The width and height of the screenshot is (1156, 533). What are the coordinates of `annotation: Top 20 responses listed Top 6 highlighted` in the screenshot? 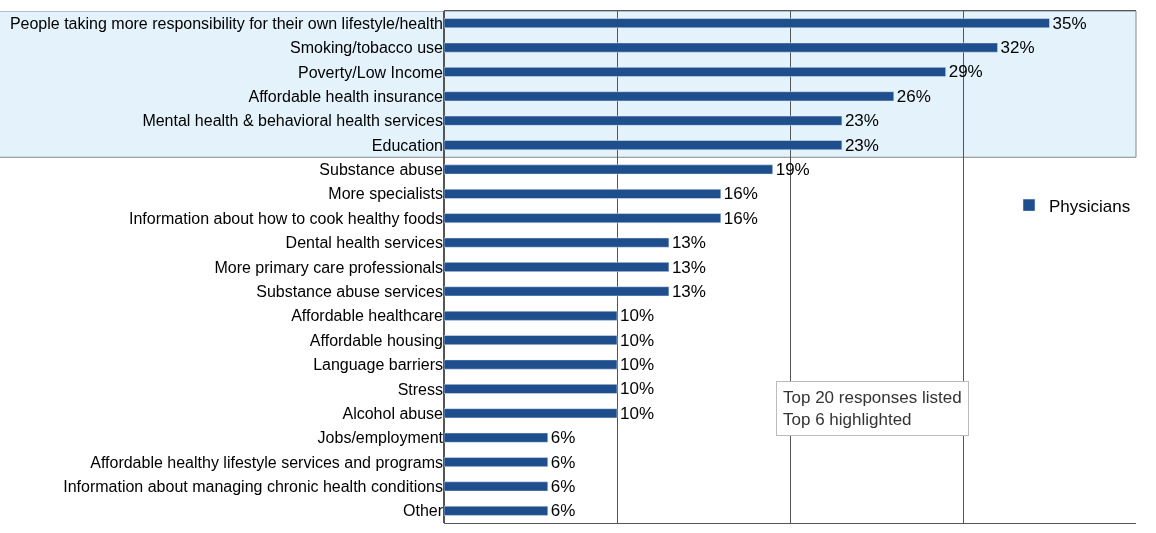 It's located at (872, 409).